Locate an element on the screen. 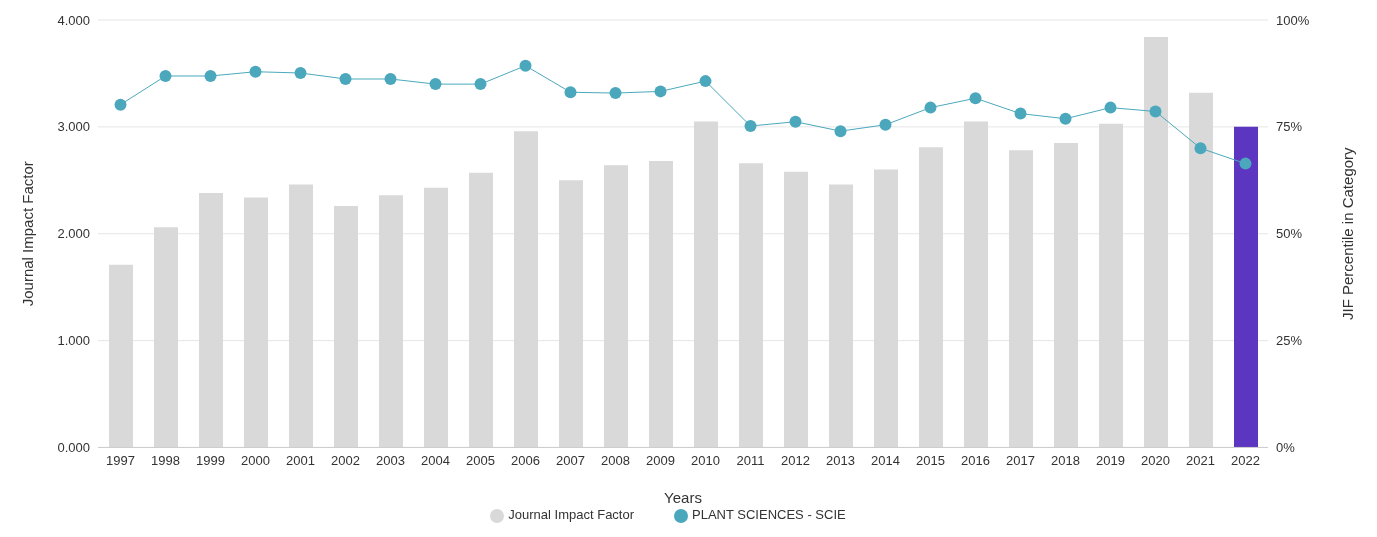  y-tick-label: 3.000 is located at coordinates (73, 127).